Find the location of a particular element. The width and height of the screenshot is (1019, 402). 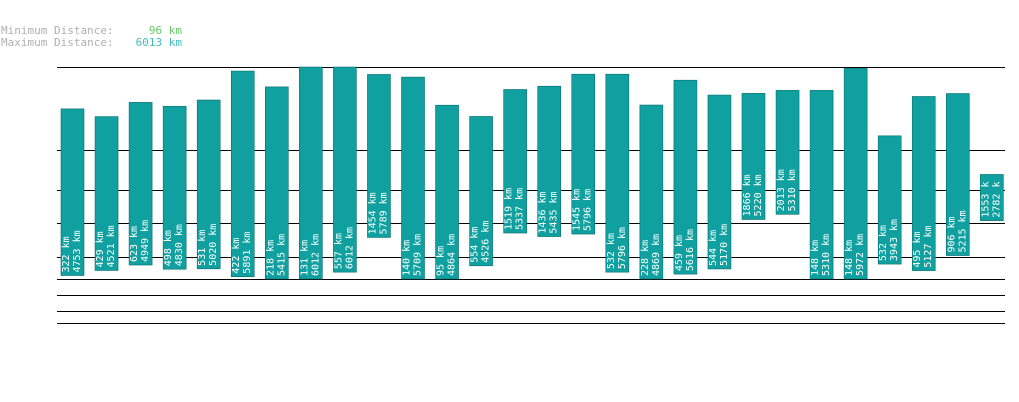

legend-max-value: 6013 km is located at coordinates (158, 42).